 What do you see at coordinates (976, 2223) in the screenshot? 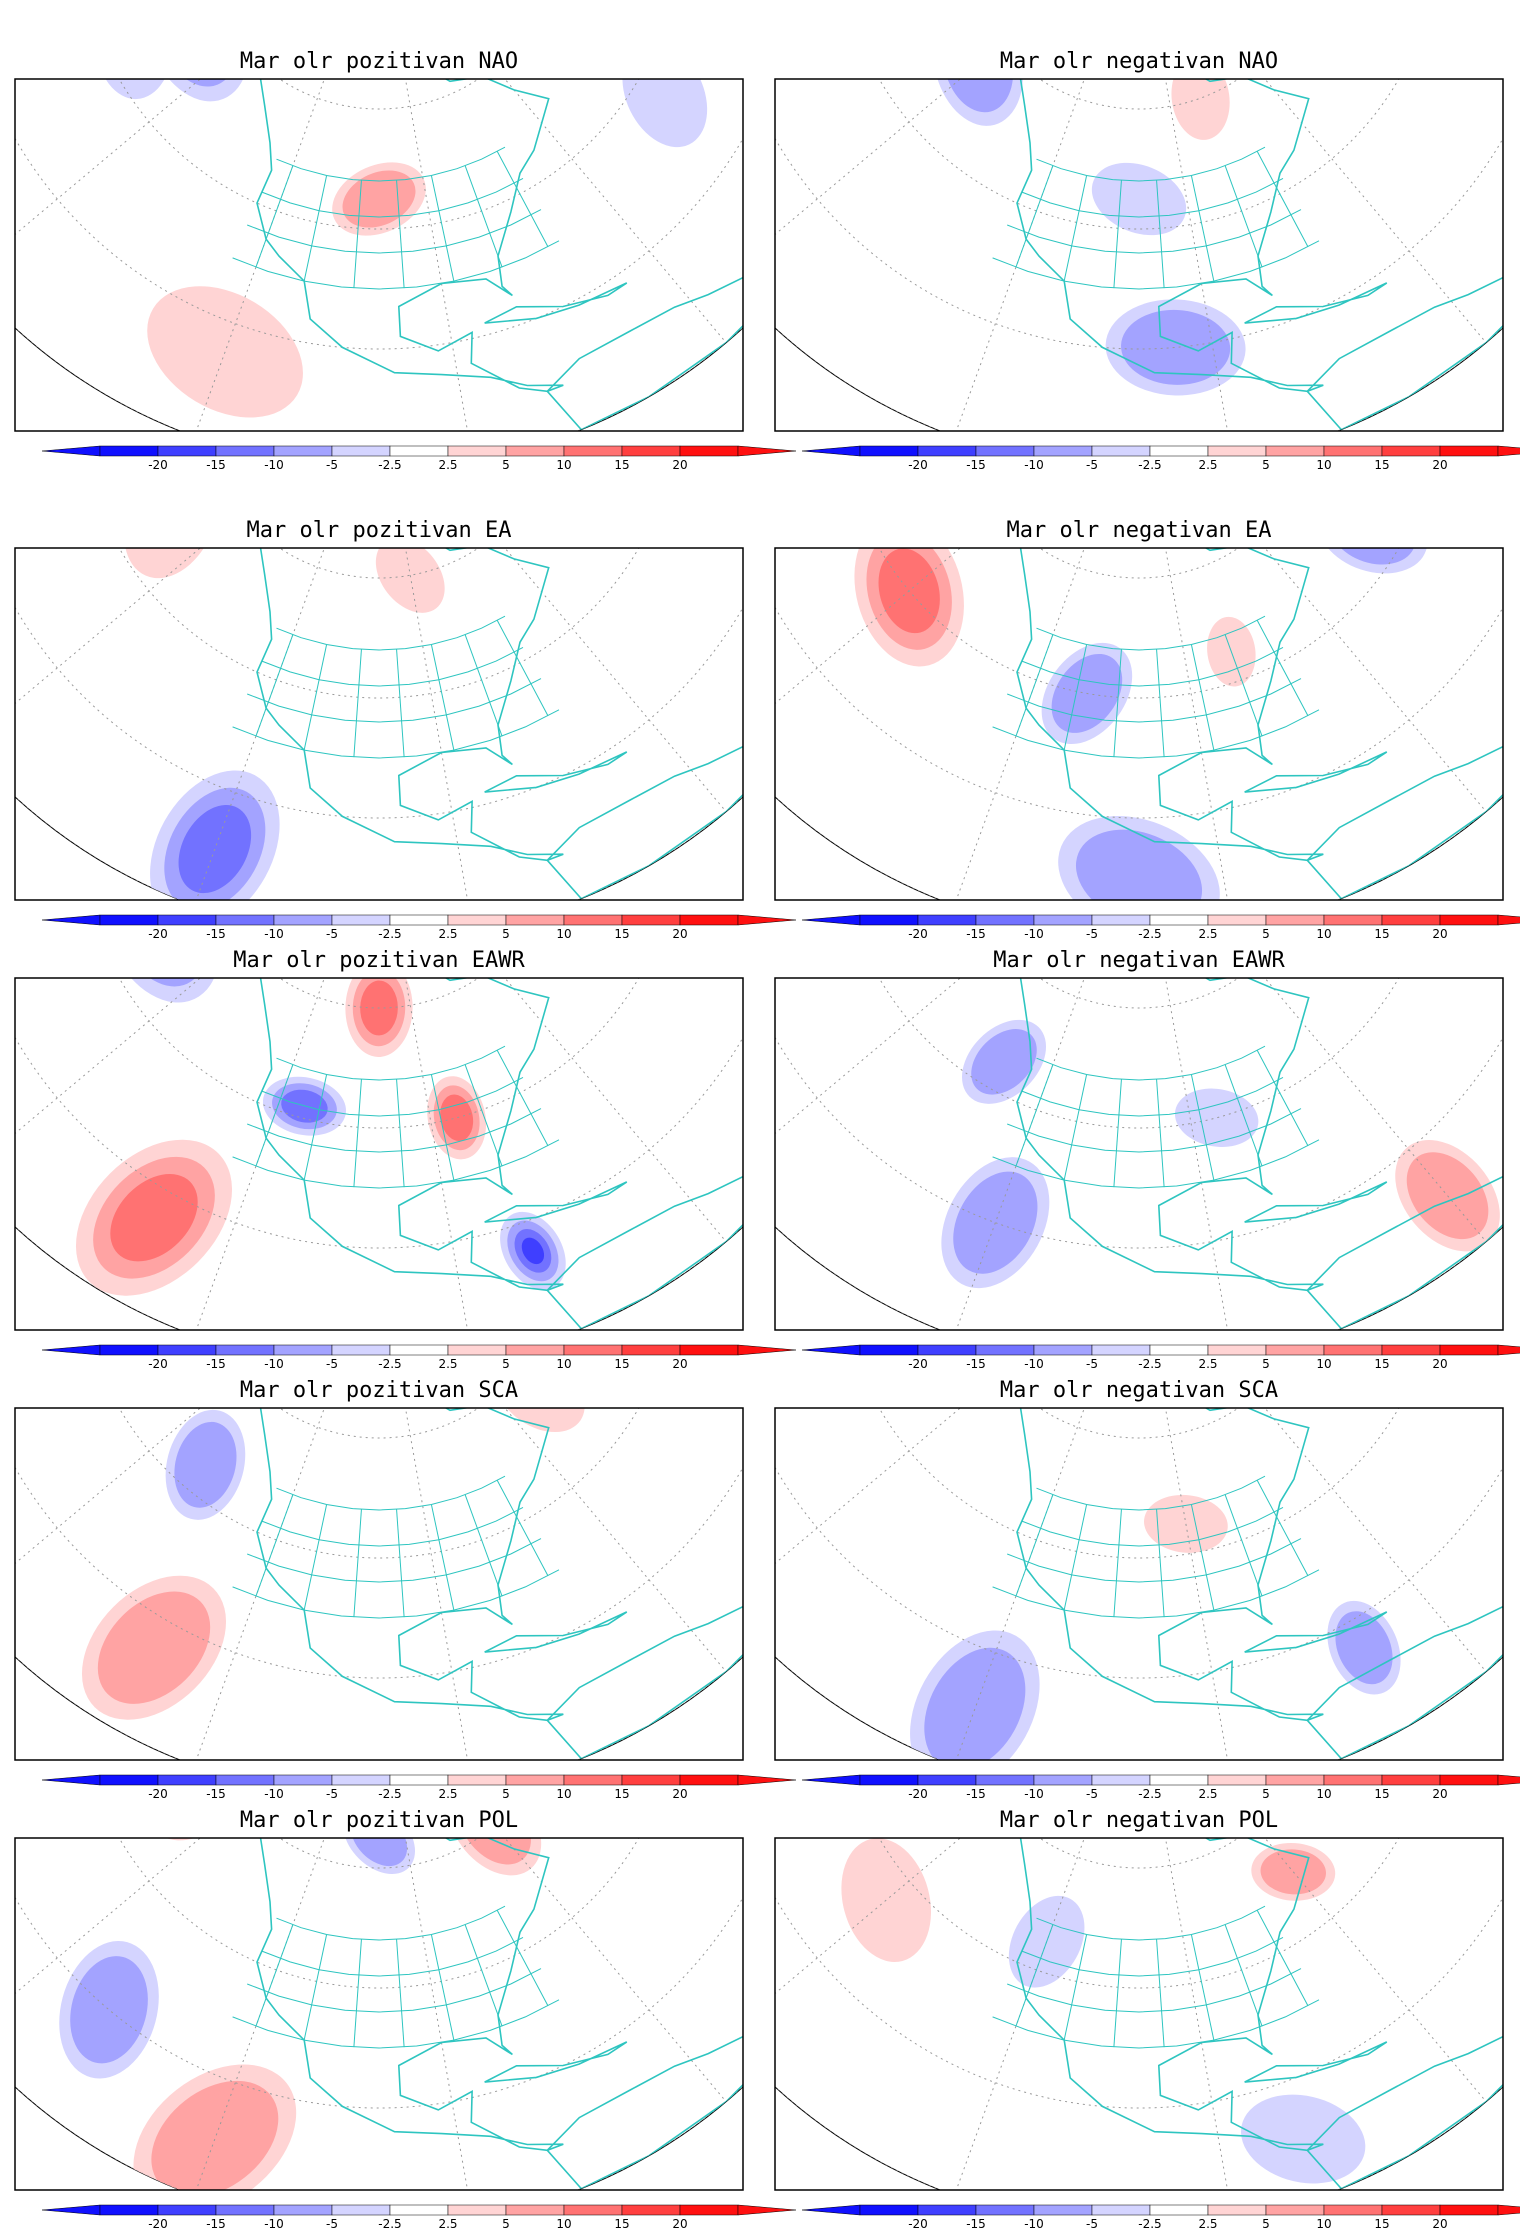
I see `colorbar-label: -15` at bounding box center [976, 2223].